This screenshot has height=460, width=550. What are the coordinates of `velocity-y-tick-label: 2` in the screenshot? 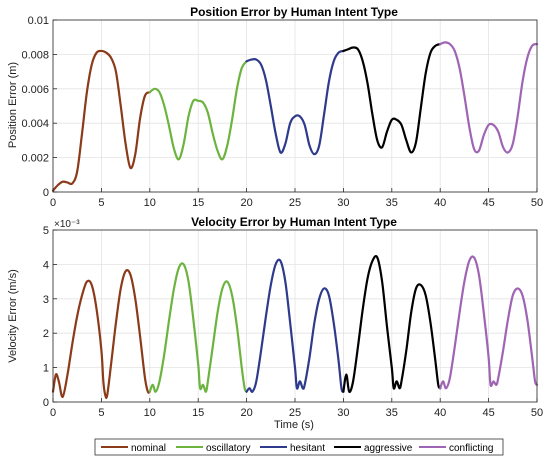 It's located at (46, 334).